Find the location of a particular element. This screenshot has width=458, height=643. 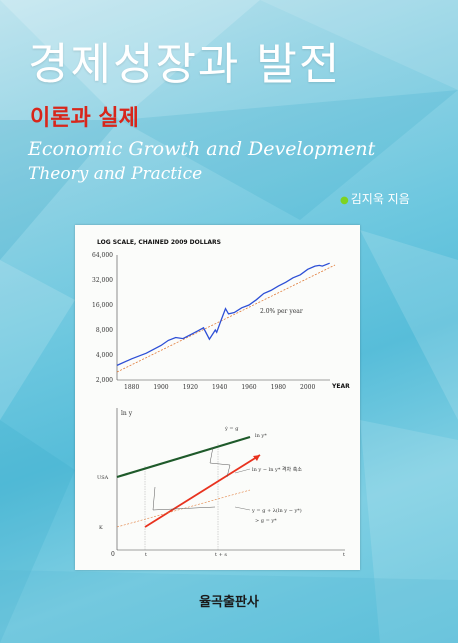

kor-label: K is located at coordinates (101, 528).